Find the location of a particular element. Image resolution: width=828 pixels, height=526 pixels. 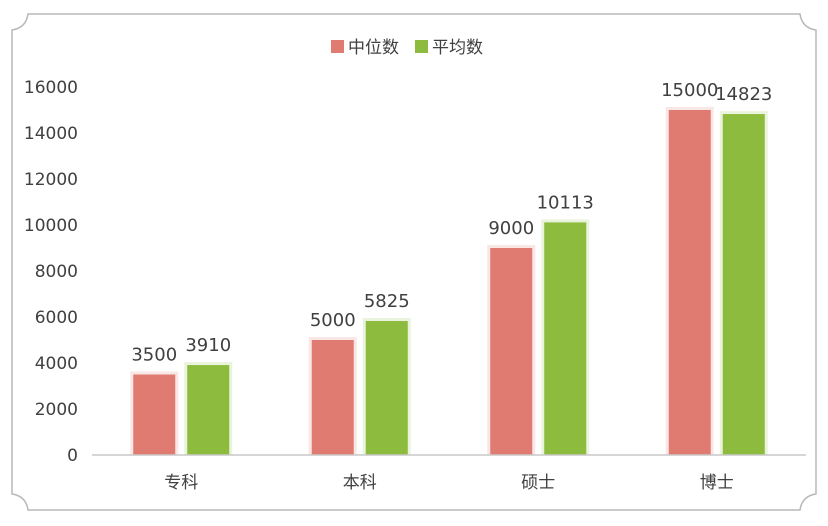

data-label: 5000 is located at coordinates (333, 320).